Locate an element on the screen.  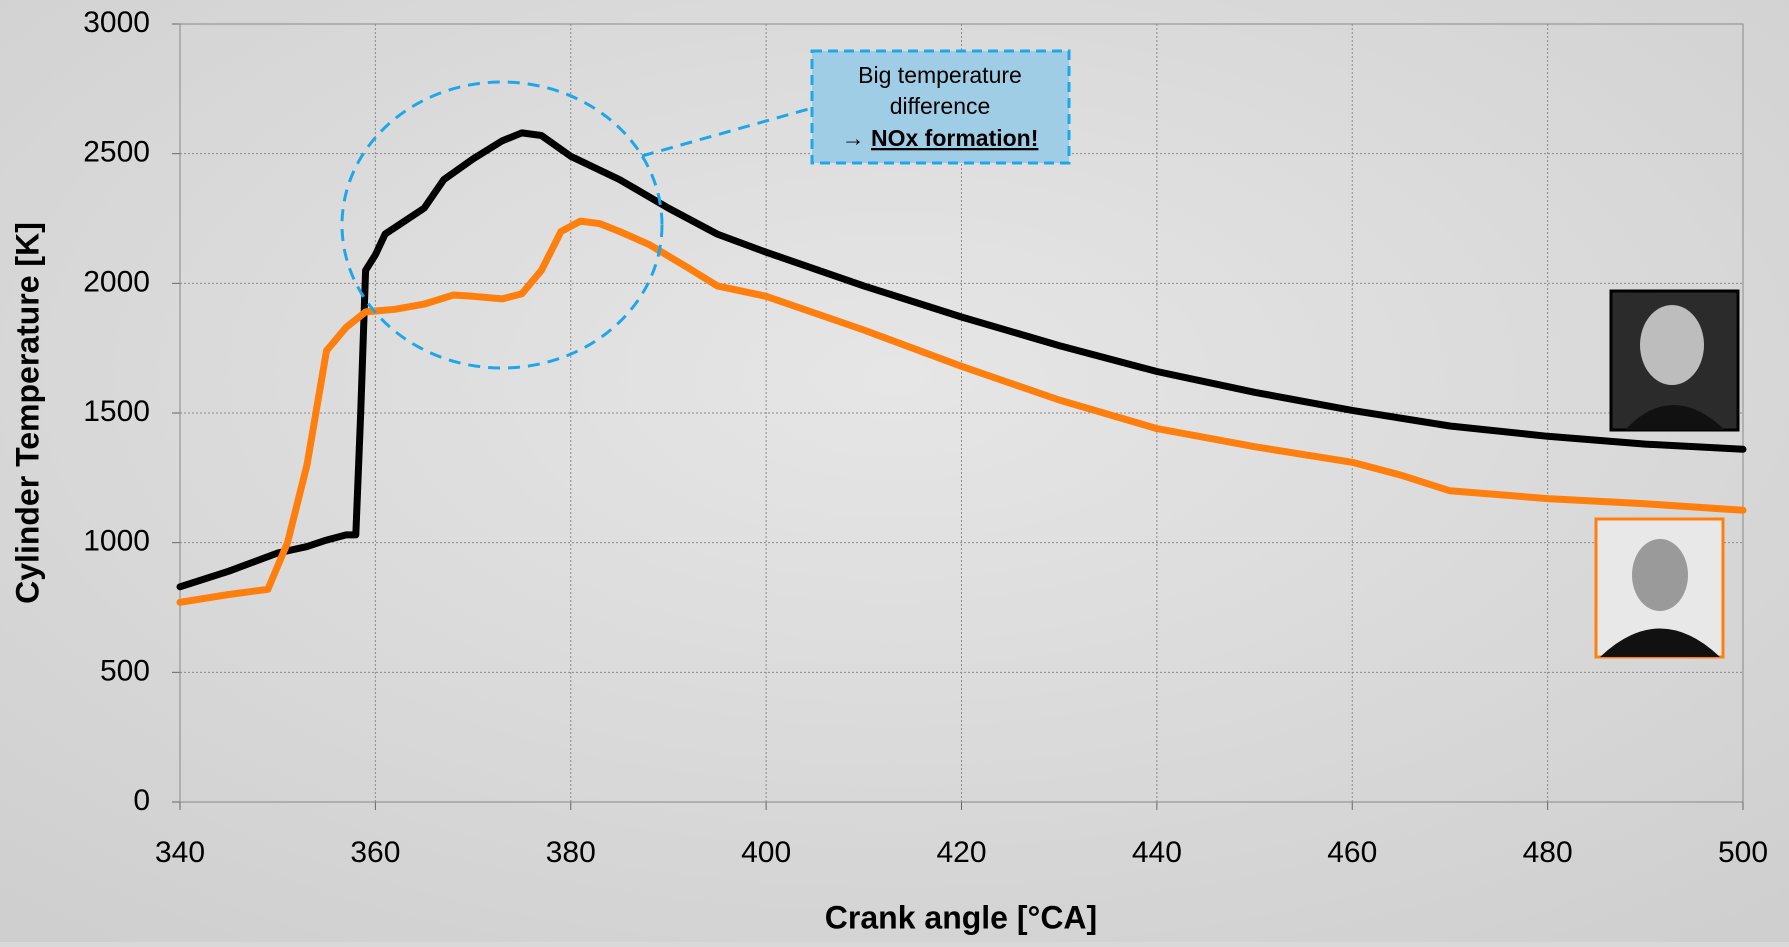
x-tick-label: 340 is located at coordinates (180, 852).